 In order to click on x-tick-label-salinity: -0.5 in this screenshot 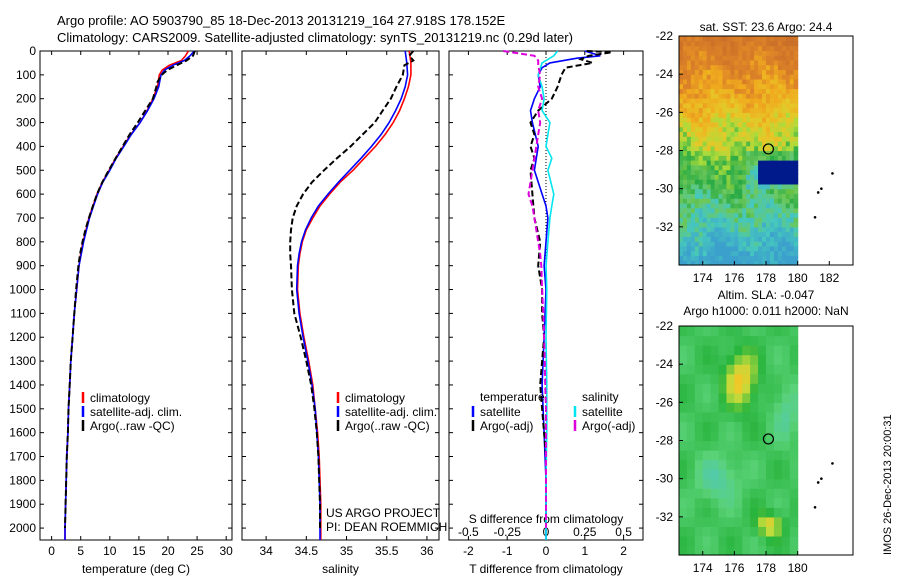, I will do `click(468, 532)`.